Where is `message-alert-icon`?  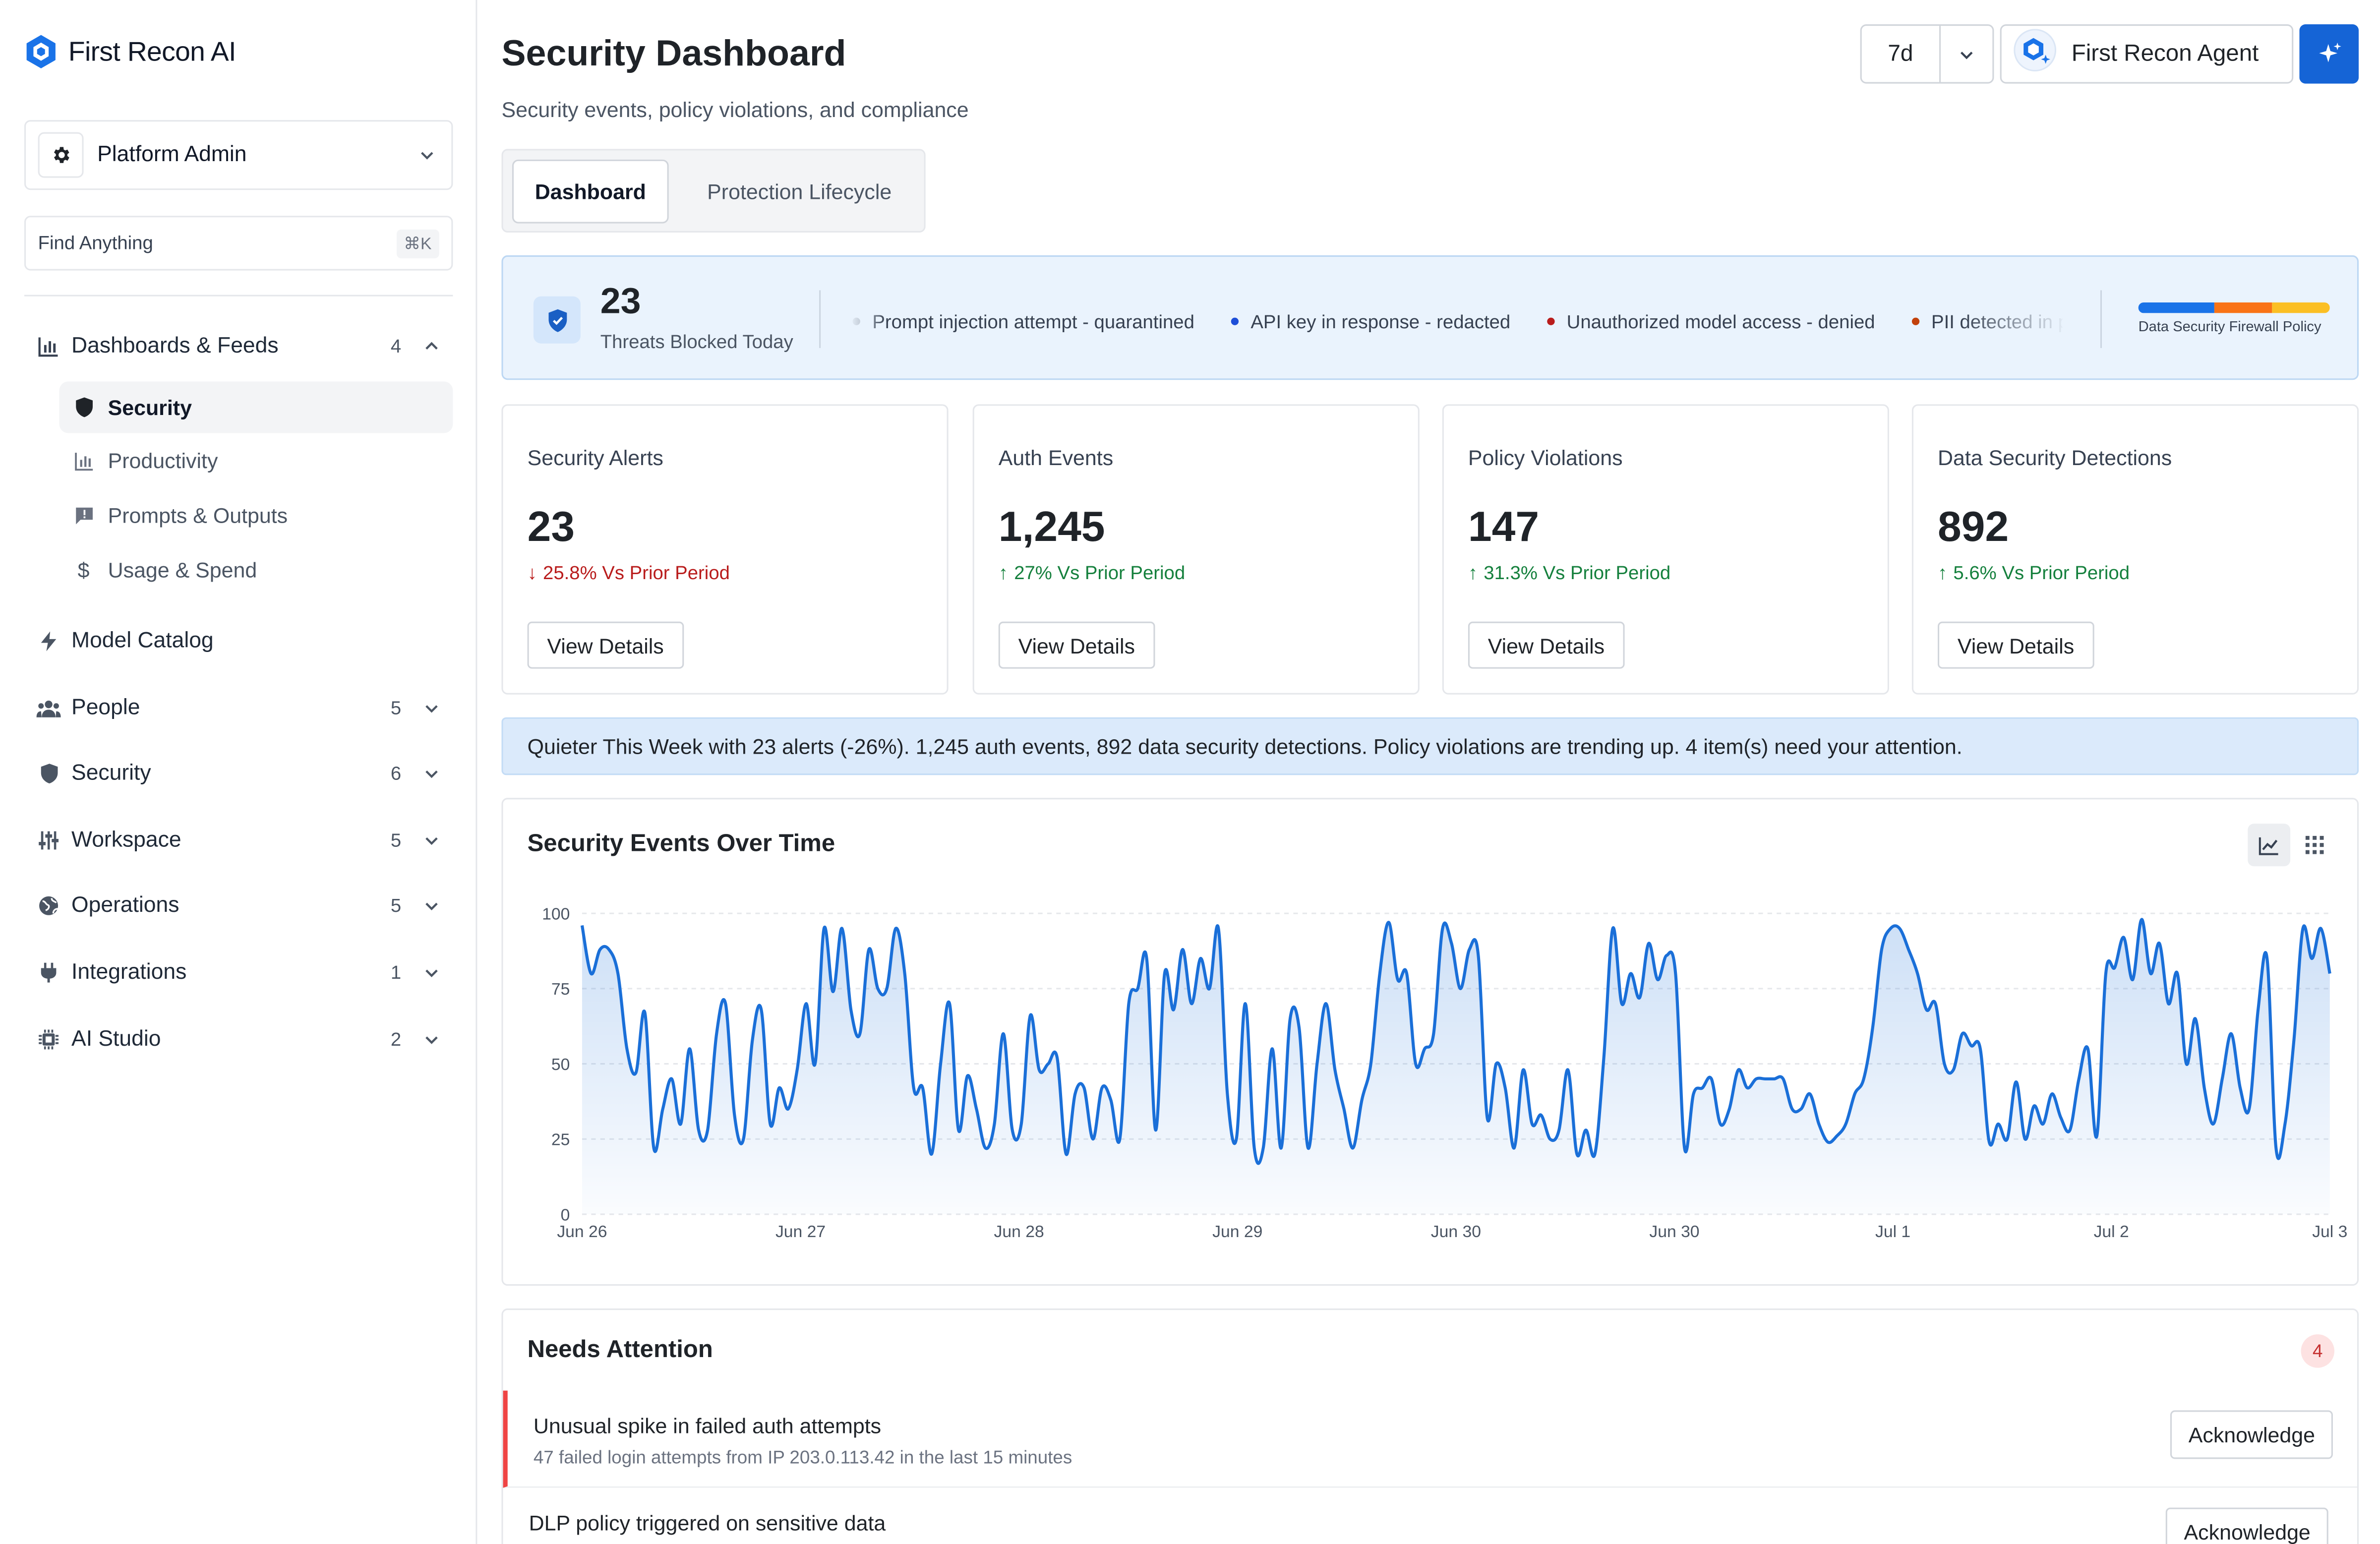
message-alert-icon is located at coordinates (83, 515).